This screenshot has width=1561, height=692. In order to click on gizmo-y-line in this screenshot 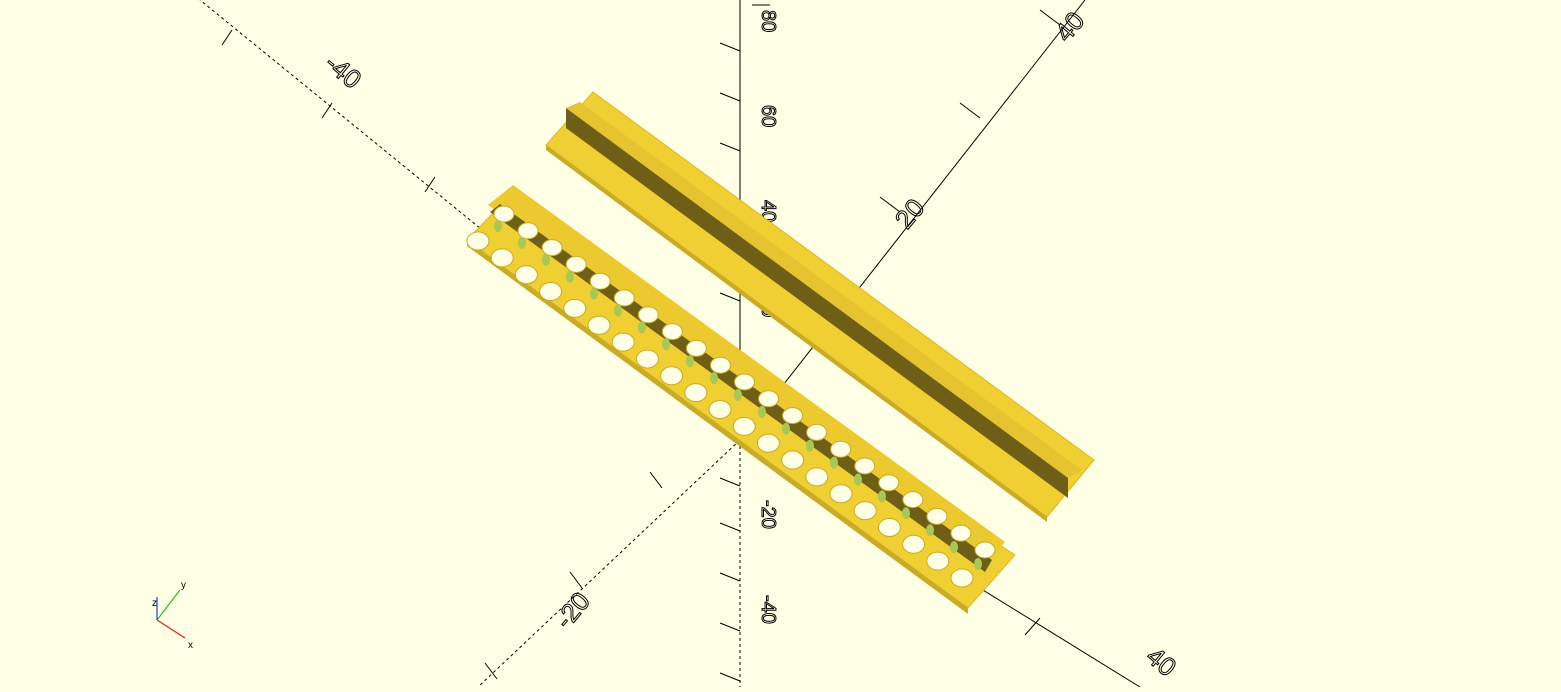, I will do `click(168, 605)`.